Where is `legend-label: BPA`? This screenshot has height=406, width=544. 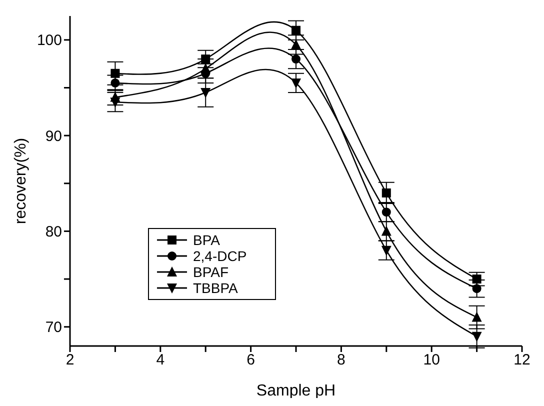 legend-label: BPA is located at coordinates (206, 240).